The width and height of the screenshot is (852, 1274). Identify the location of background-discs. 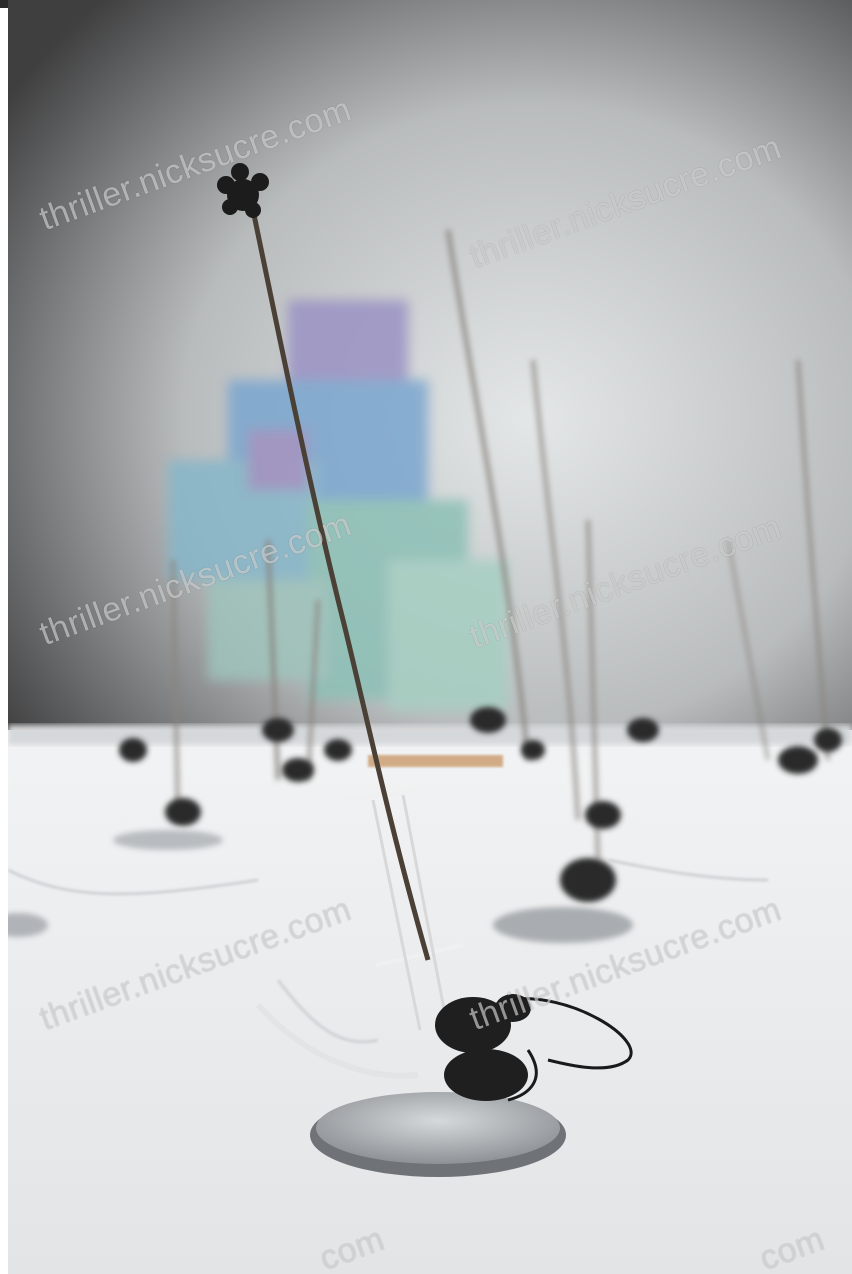
(320, 886).